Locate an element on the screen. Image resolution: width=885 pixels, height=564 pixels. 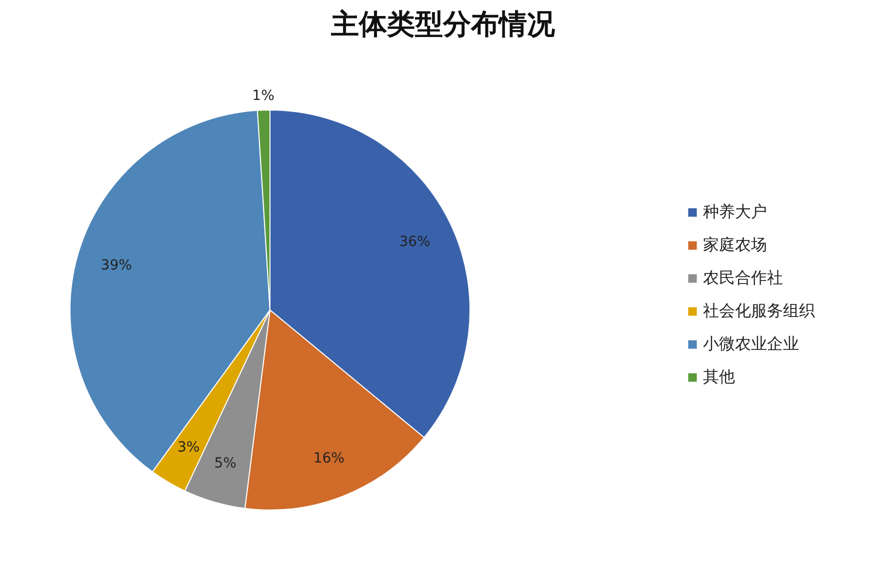
chart-title: 主体类型分布情况 is located at coordinates (443, 24).